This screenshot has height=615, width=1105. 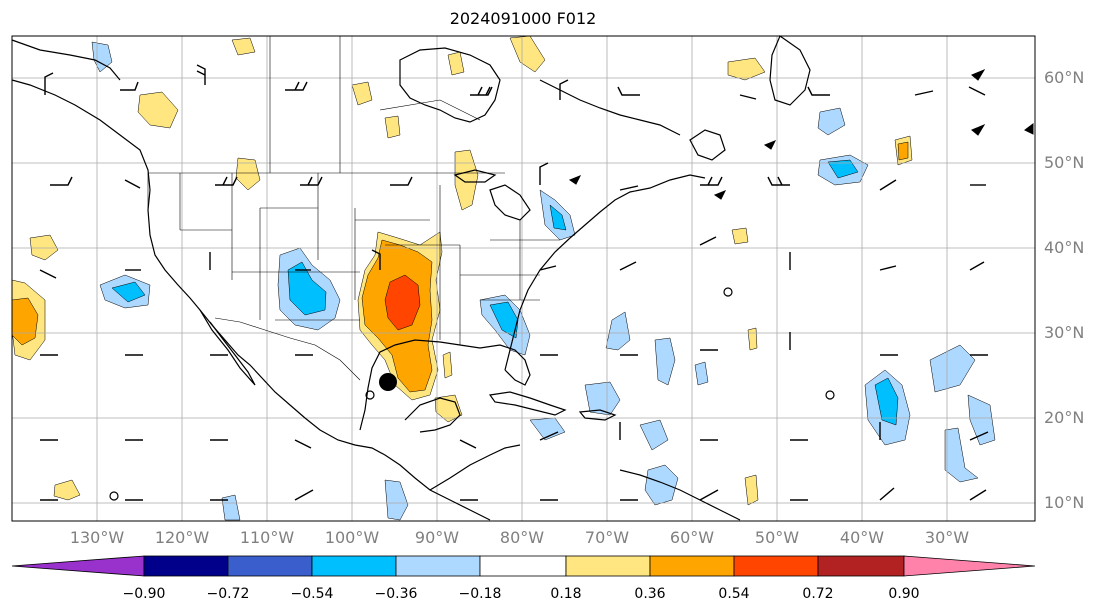 What do you see at coordinates (97, 537) in the screenshot?
I see `lon-label-130w: 130°W` at bounding box center [97, 537].